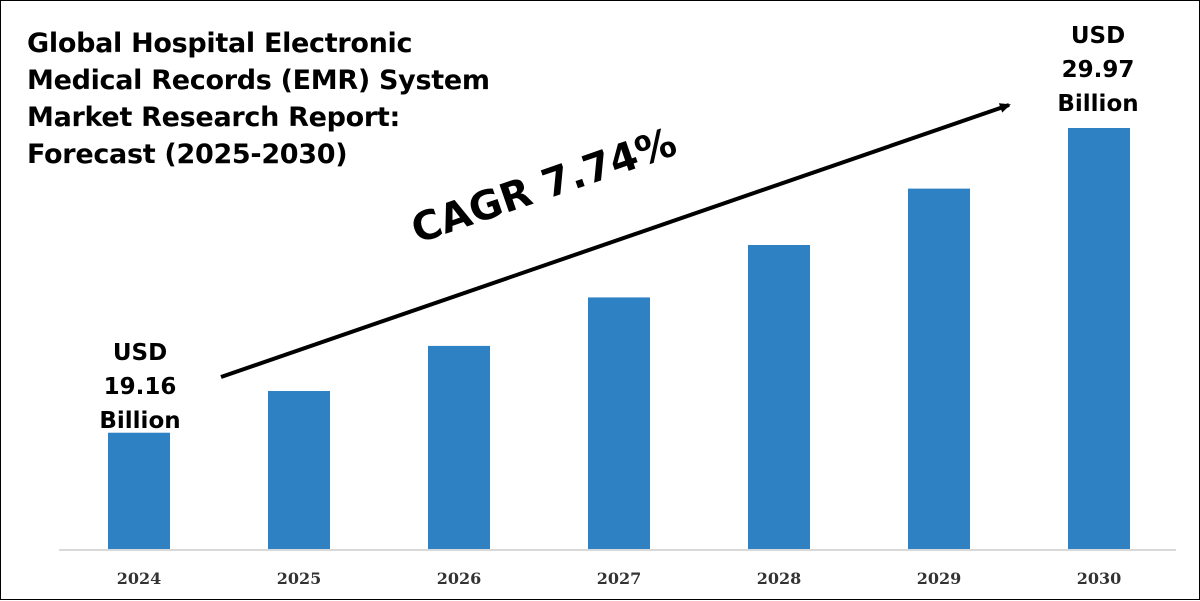 This screenshot has height=601, width=1200. I want to click on end-label-unit: Billion, so click(1098, 104).